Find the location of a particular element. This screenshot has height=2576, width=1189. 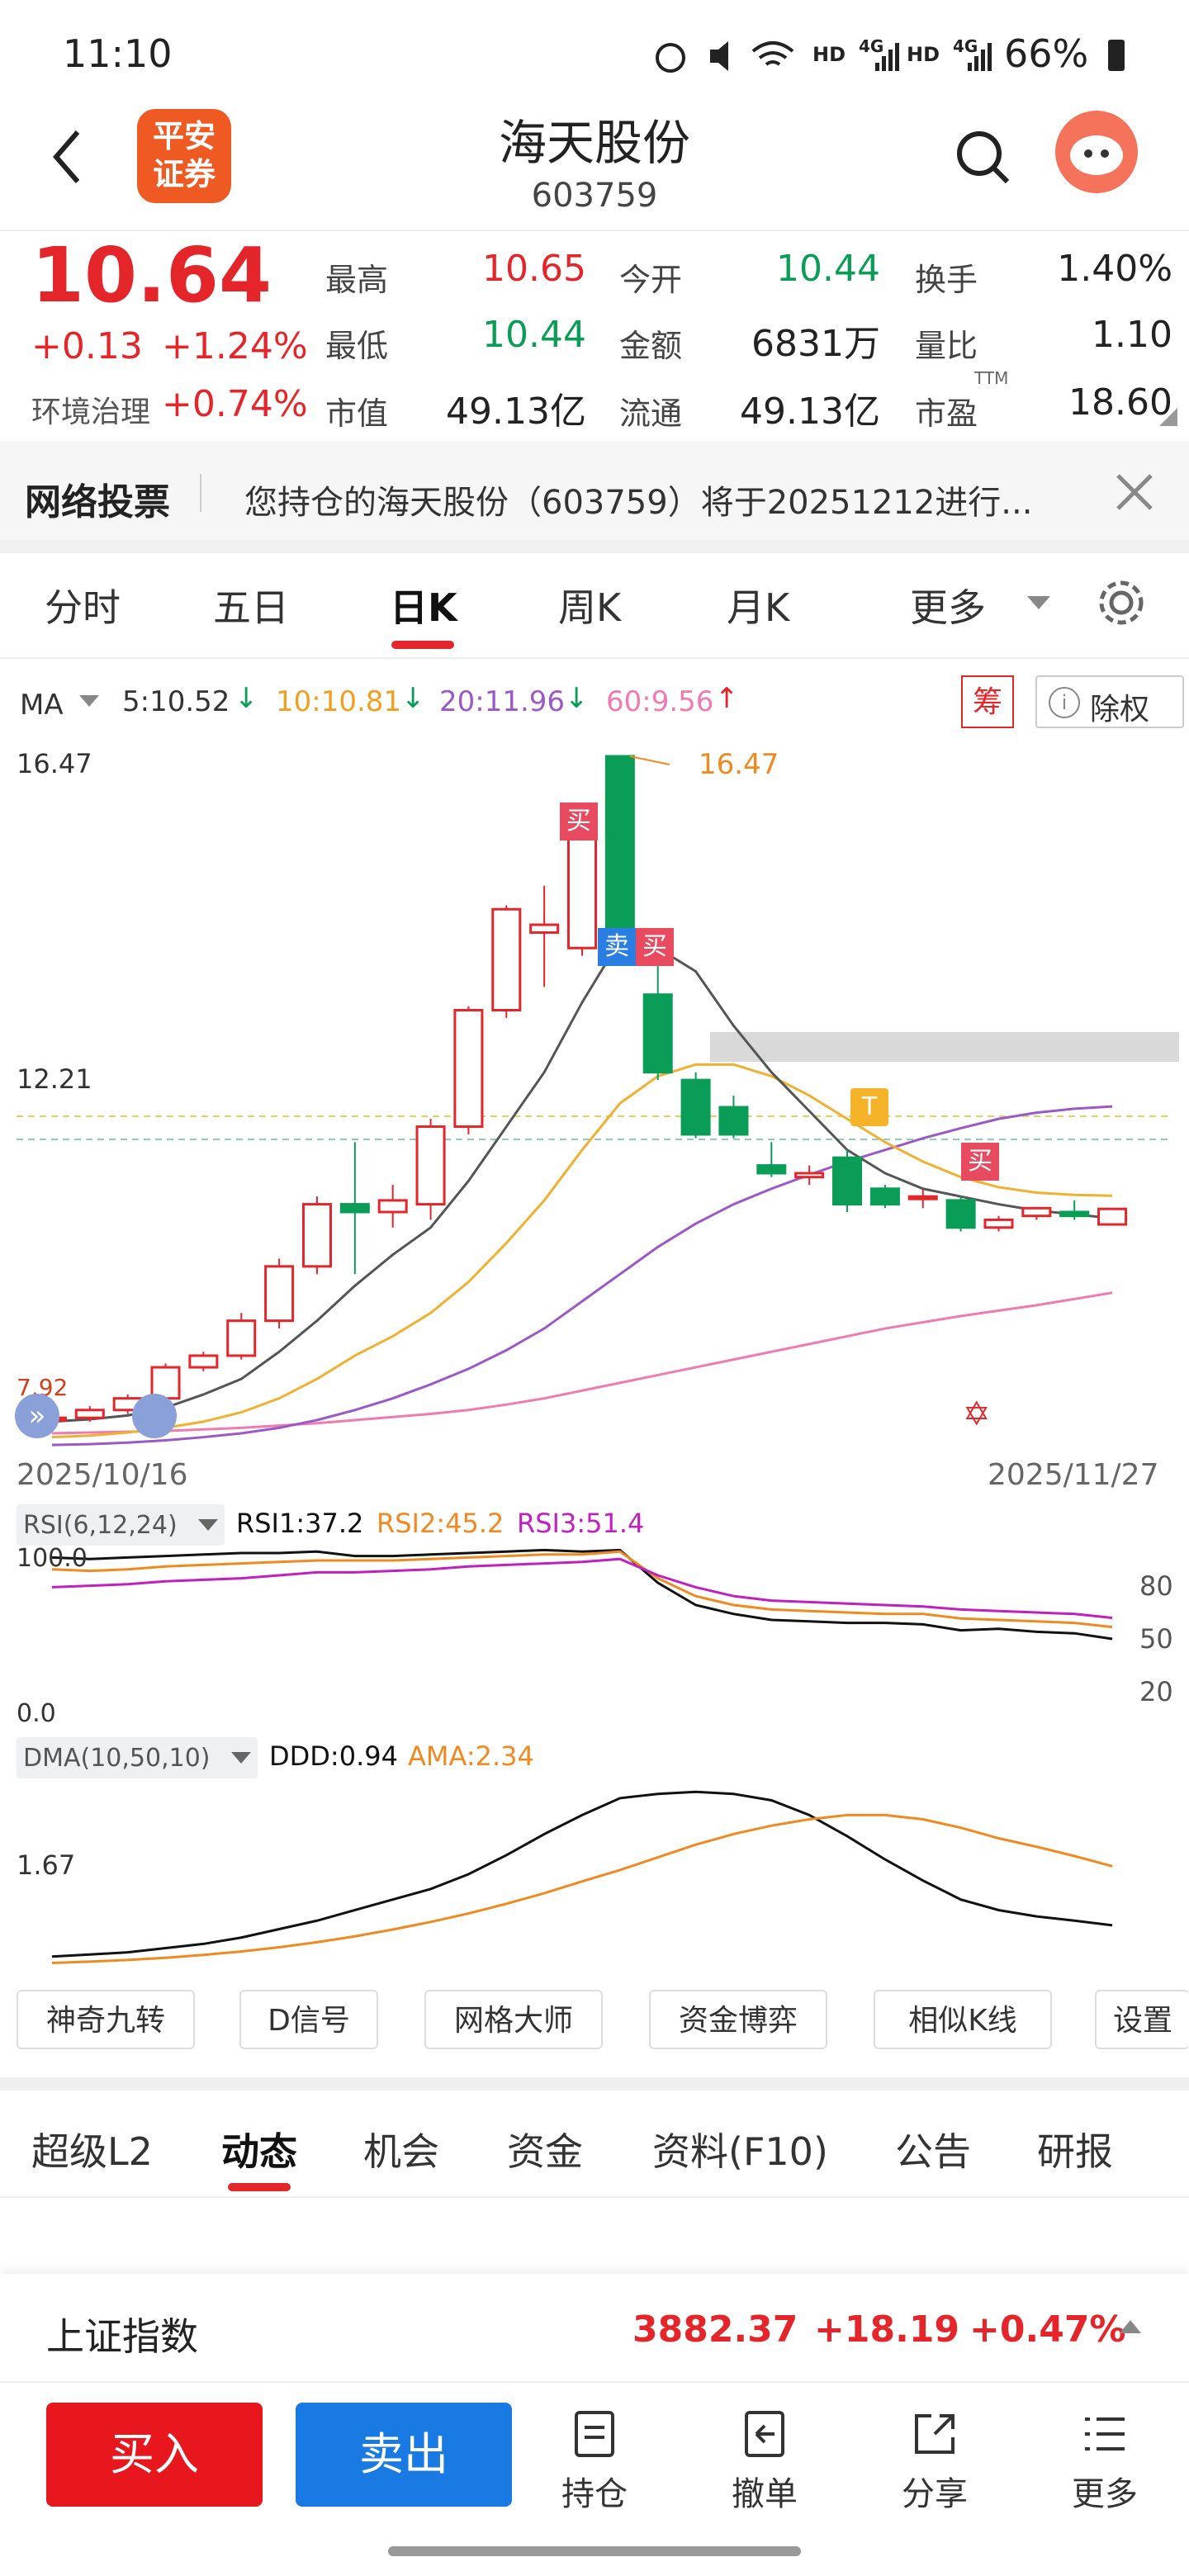

ftab-research: 研报 is located at coordinates (1075, 2151).